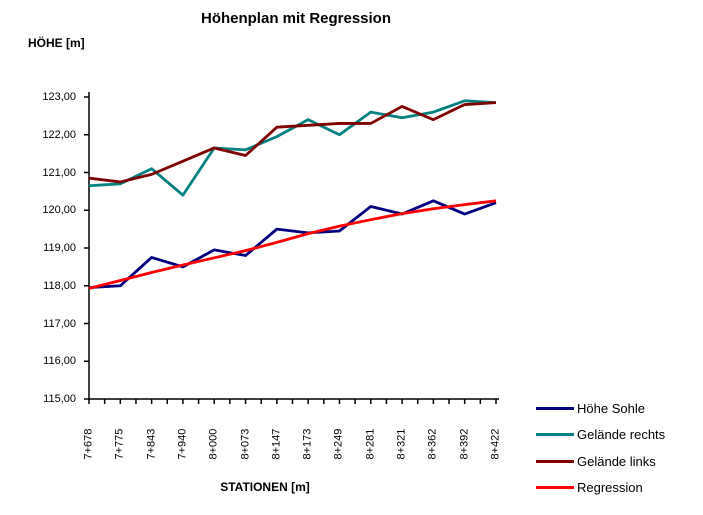  I want to click on legend-label: Gelände rechts, so click(621, 435).